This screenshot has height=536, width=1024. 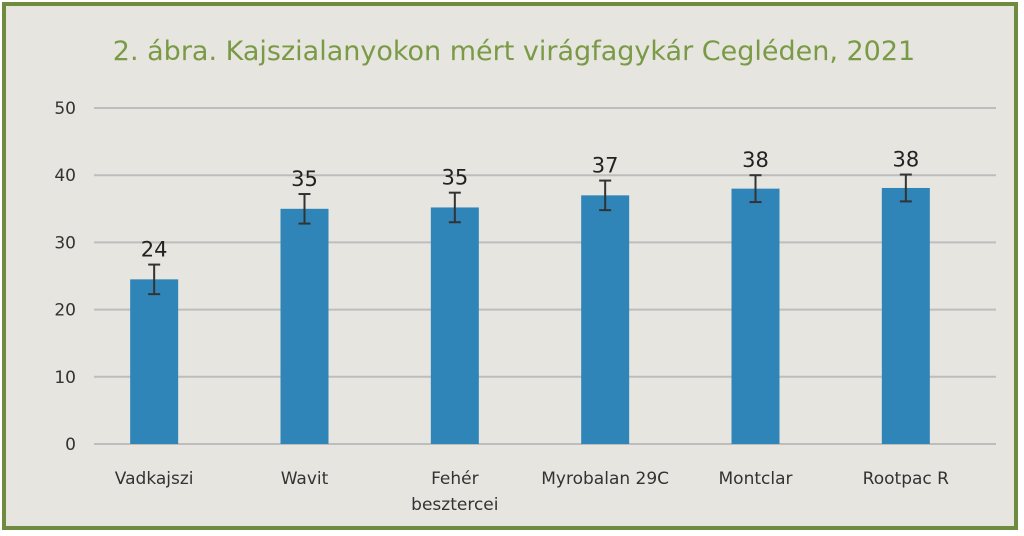 What do you see at coordinates (65, 311) in the screenshot?
I see `y-tick-label: 20` at bounding box center [65, 311].